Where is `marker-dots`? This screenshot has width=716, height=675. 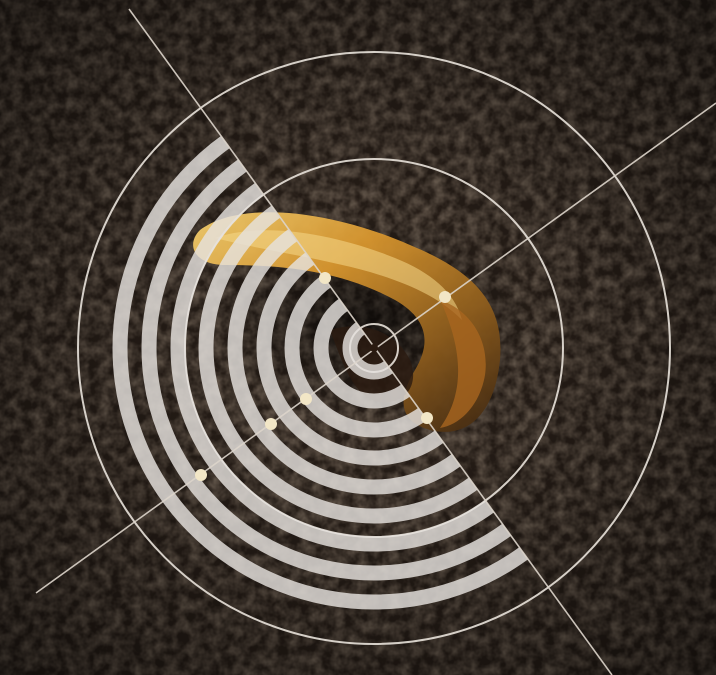
marker-dots is located at coordinates (323, 376).